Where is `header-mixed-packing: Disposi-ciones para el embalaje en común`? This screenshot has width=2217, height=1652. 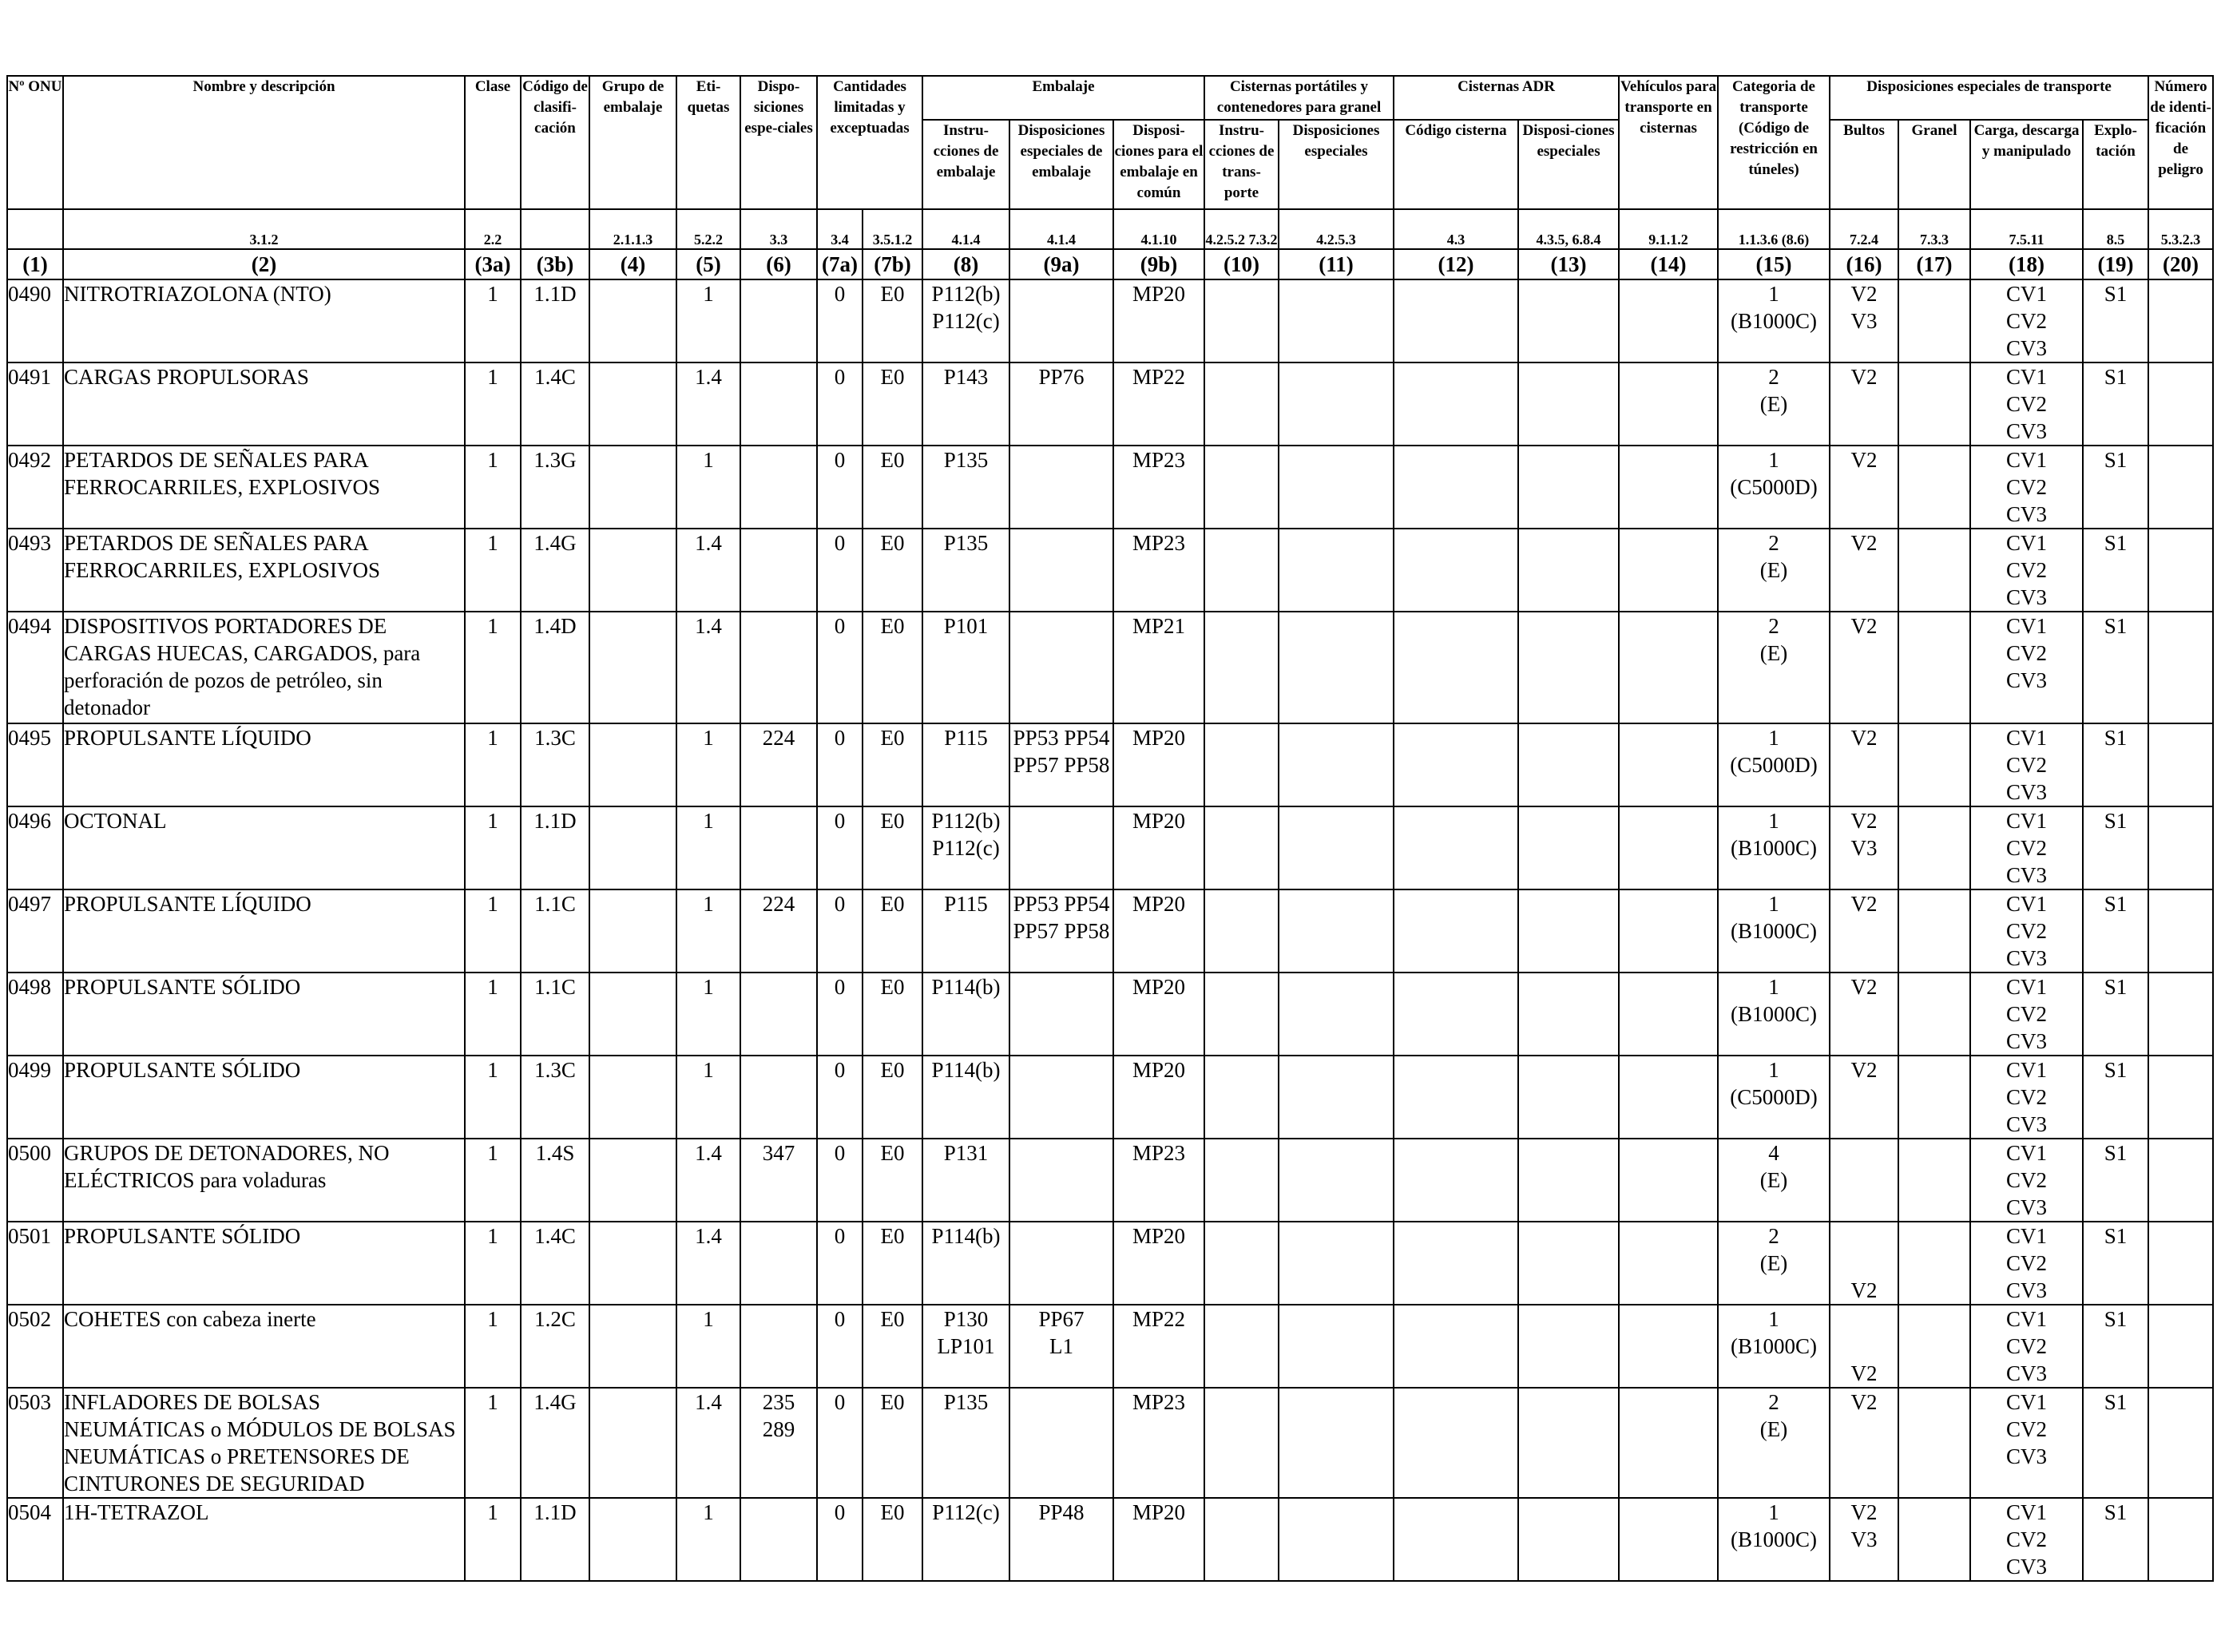 header-mixed-packing: Disposi-ciones para el embalaje en común is located at coordinates (1158, 164).